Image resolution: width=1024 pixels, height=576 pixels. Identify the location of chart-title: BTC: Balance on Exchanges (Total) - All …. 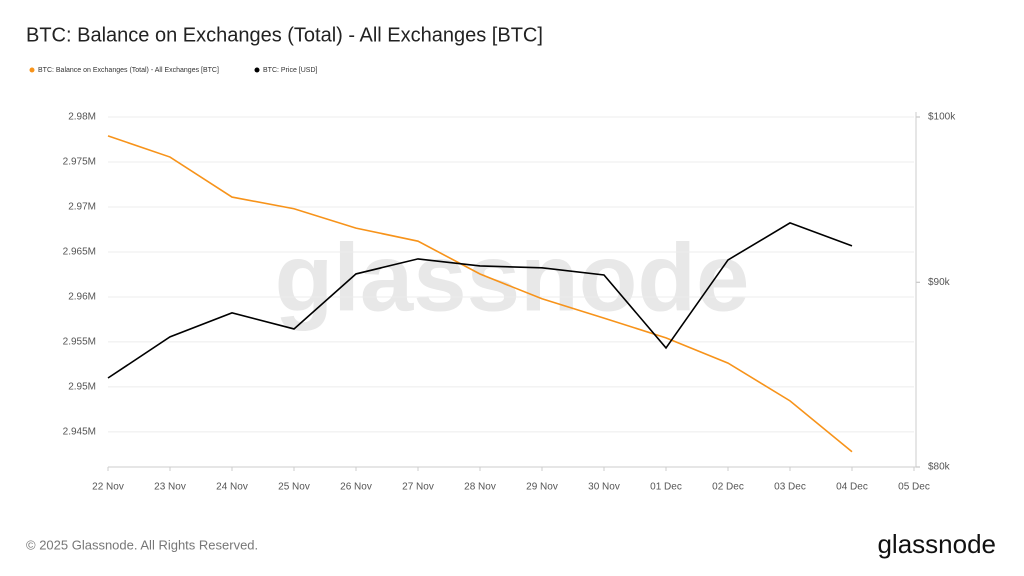
(284, 35).